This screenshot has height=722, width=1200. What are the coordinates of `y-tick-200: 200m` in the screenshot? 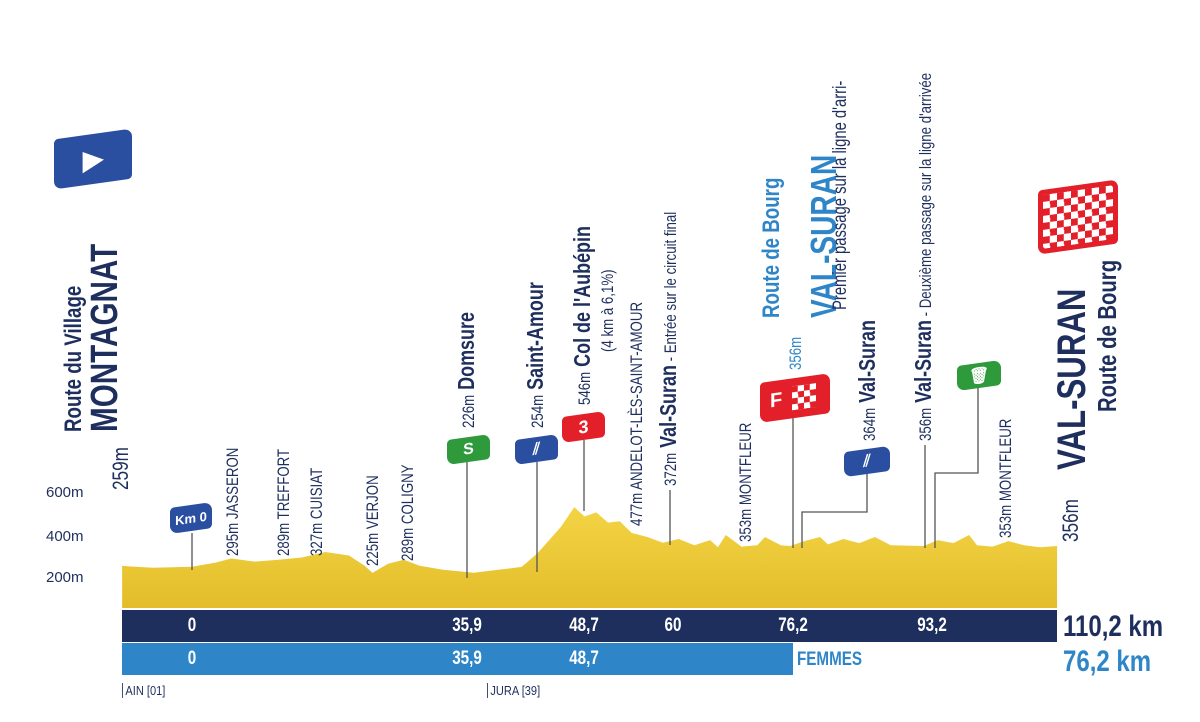 It's located at (65, 577).